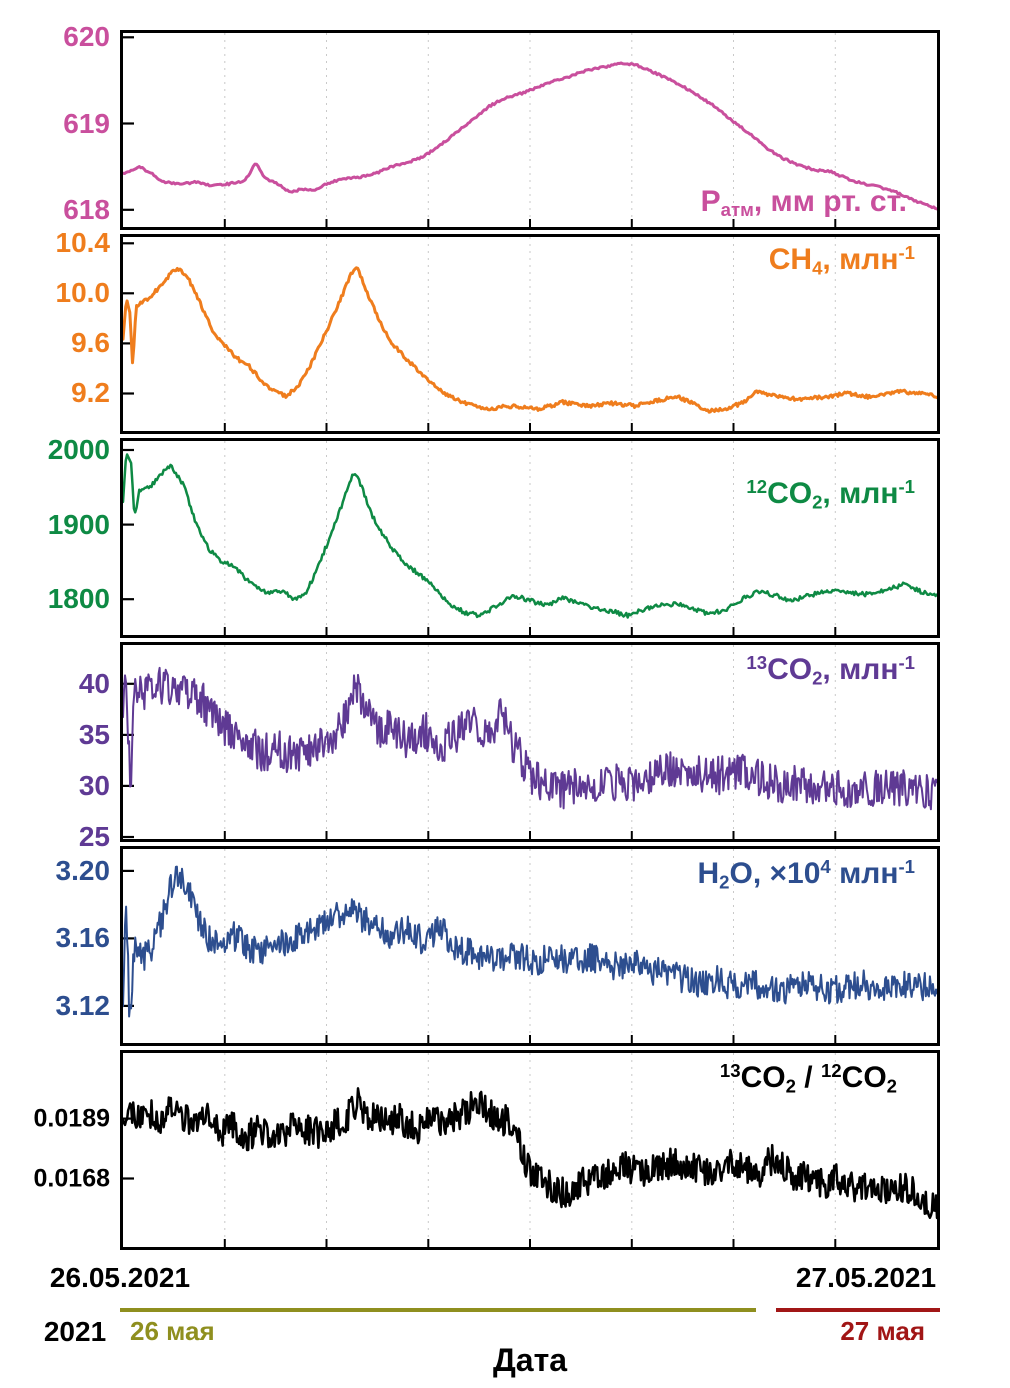 This screenshot has width=1010, height=1388. What do you see at coordinates (866, 1277) in the screenshot?
I see `x-axis-date-end: 27.05.2021` at bounding box center [866, 1277].